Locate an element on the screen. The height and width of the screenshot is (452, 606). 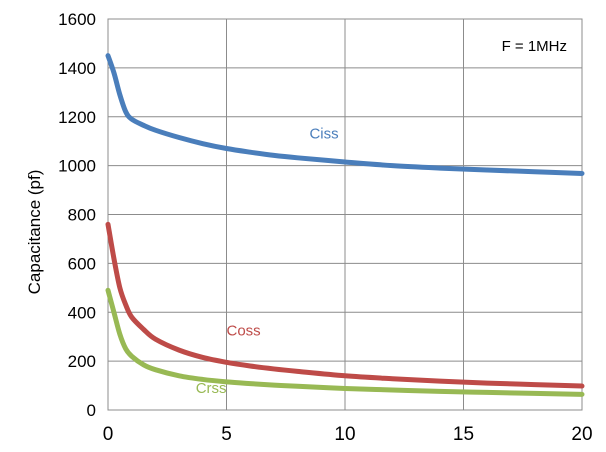
x-tick-label: 10 is located at coordinates (344, 434).